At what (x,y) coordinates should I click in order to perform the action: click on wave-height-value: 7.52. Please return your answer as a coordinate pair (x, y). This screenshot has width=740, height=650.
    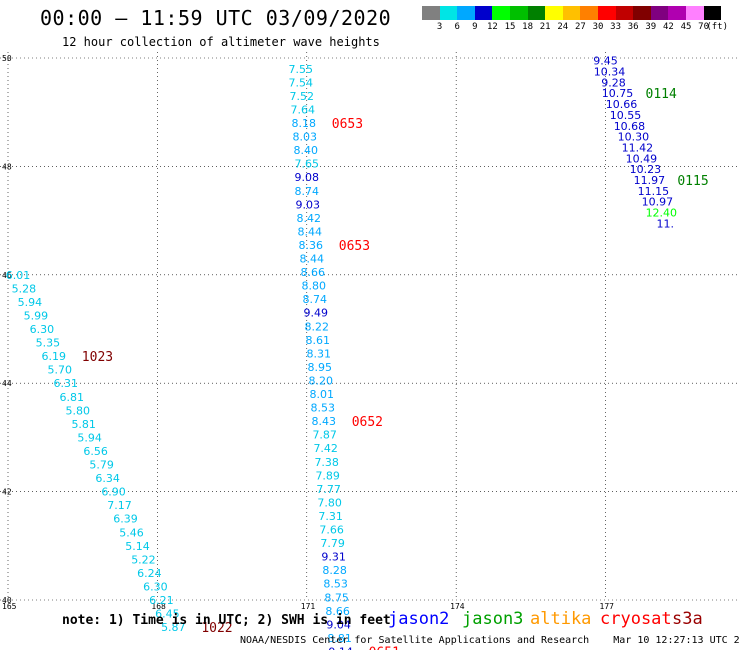
    Looking at the image, I should click on (302, 96).